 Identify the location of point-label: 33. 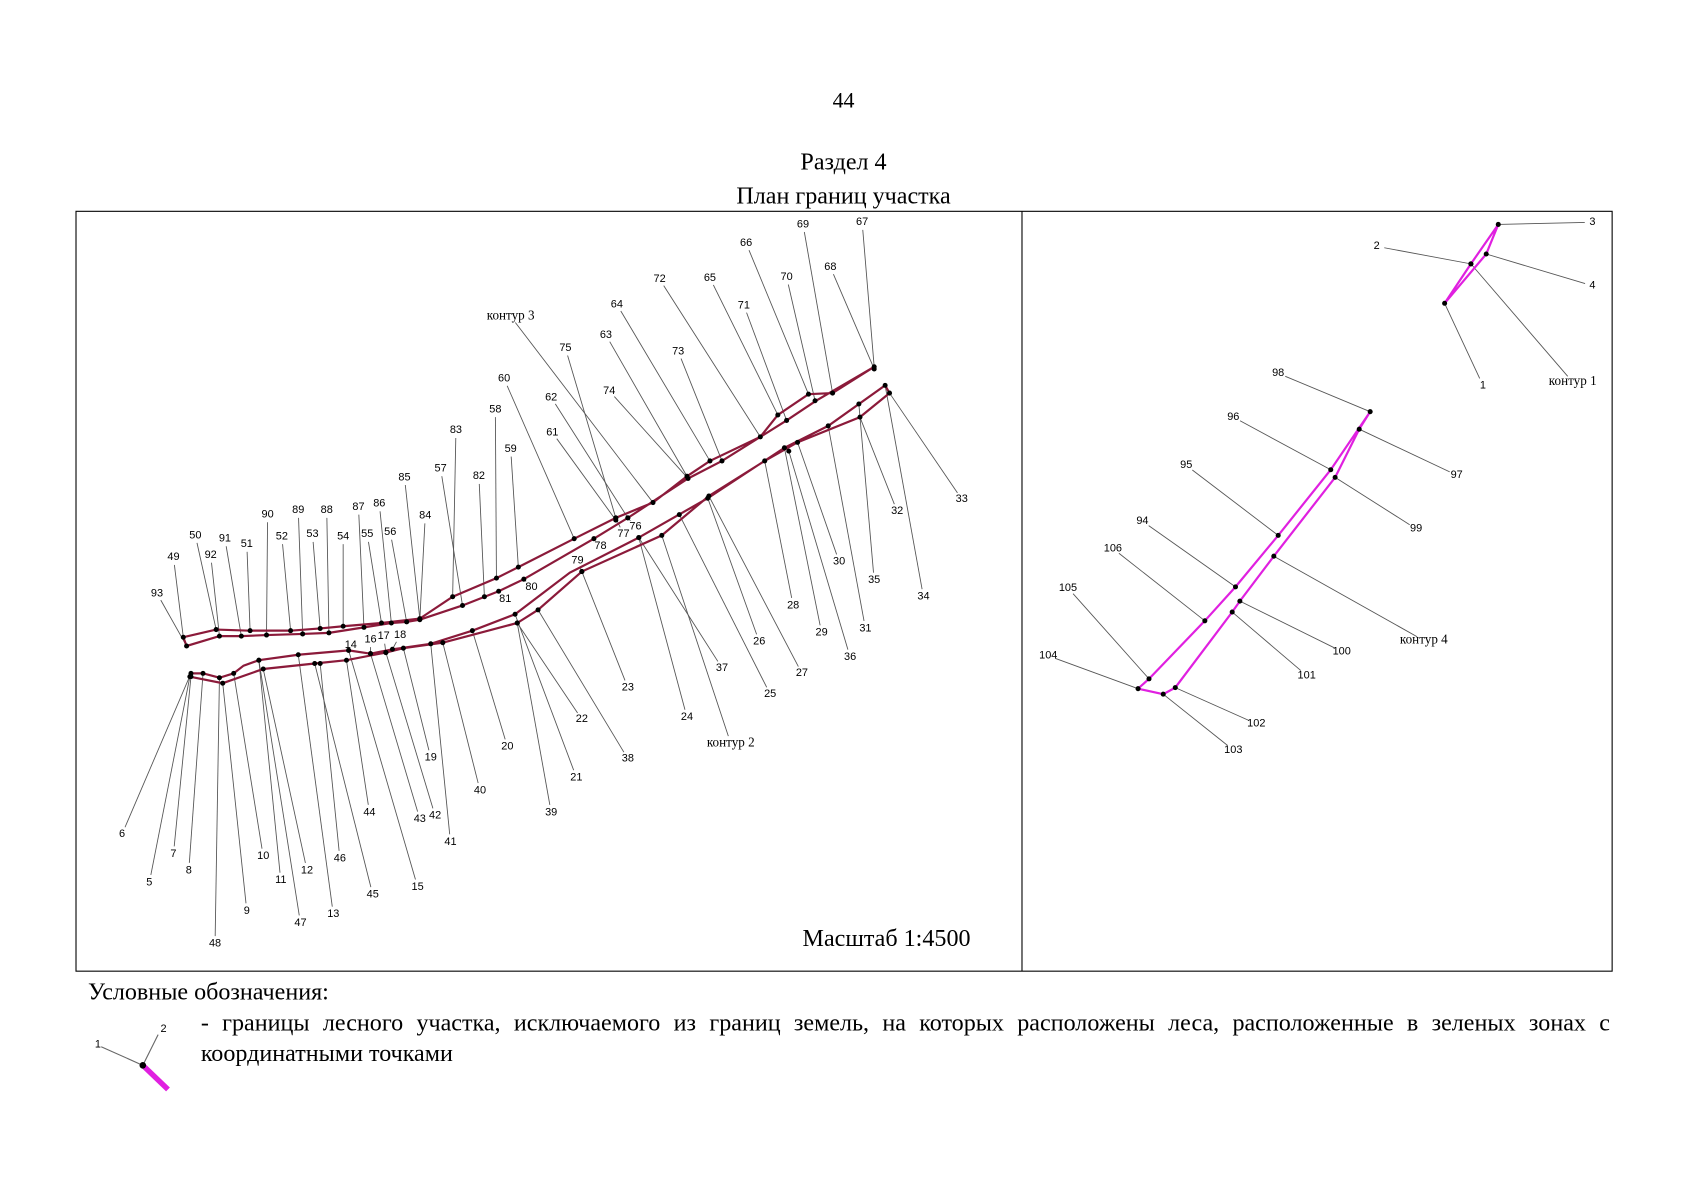
(962, 499).